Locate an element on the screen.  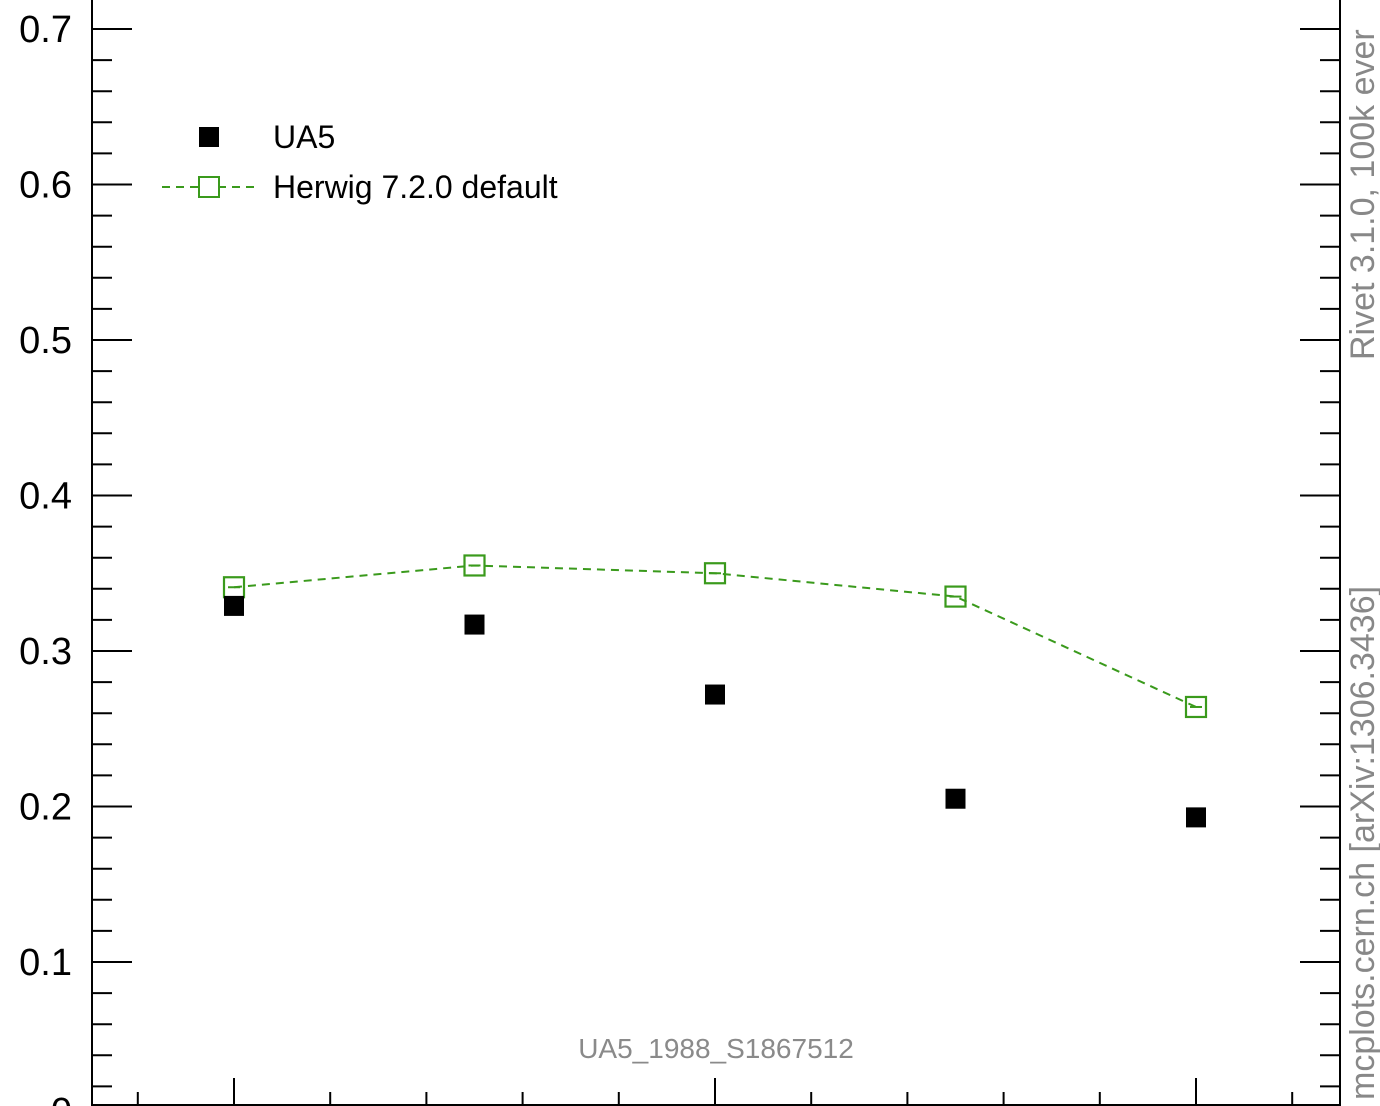
y-tick-label: 0.6 is located at coordinates (45, 186).